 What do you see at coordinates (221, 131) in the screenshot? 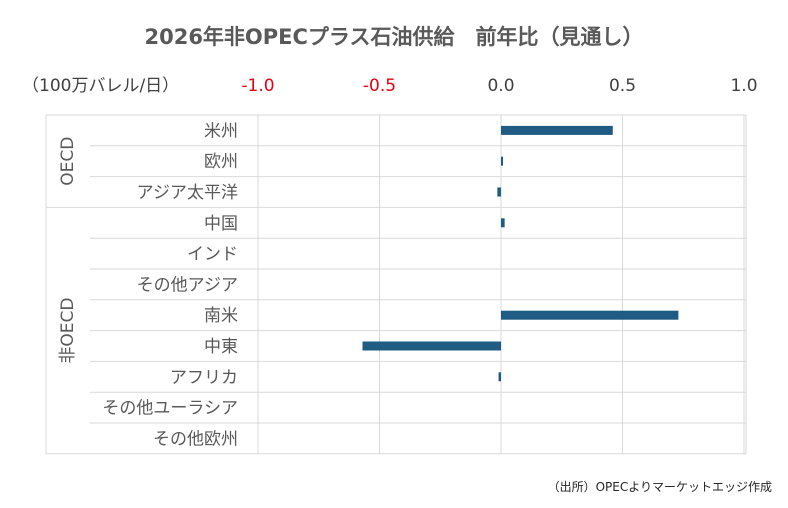
I see `category-label: 米州` at bounding box center [221, 131].